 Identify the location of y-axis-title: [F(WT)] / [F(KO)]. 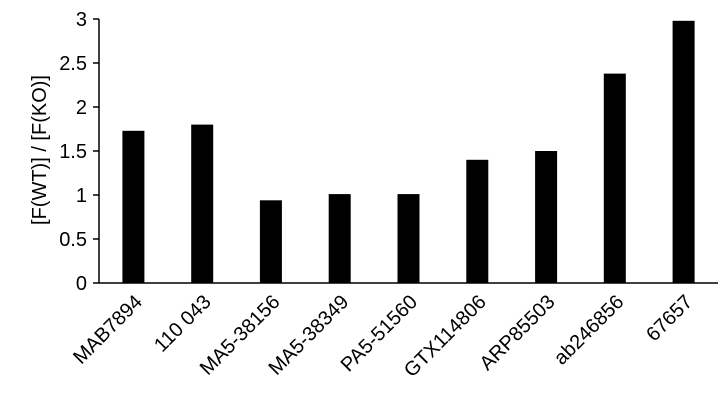
(40, 150).